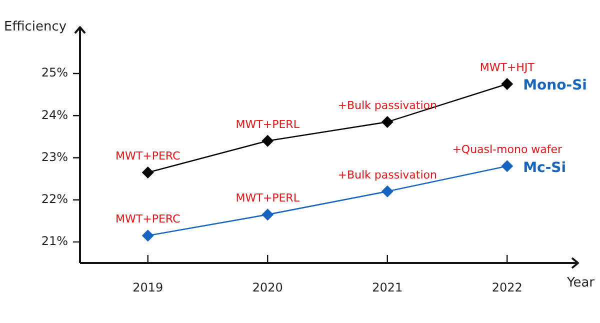 This screenshot has width=600, height=323. What do you see at coordinates (148, 287) in the screenshot?
I see `x-tick-label: 2019` at bounding box center [148, 287].